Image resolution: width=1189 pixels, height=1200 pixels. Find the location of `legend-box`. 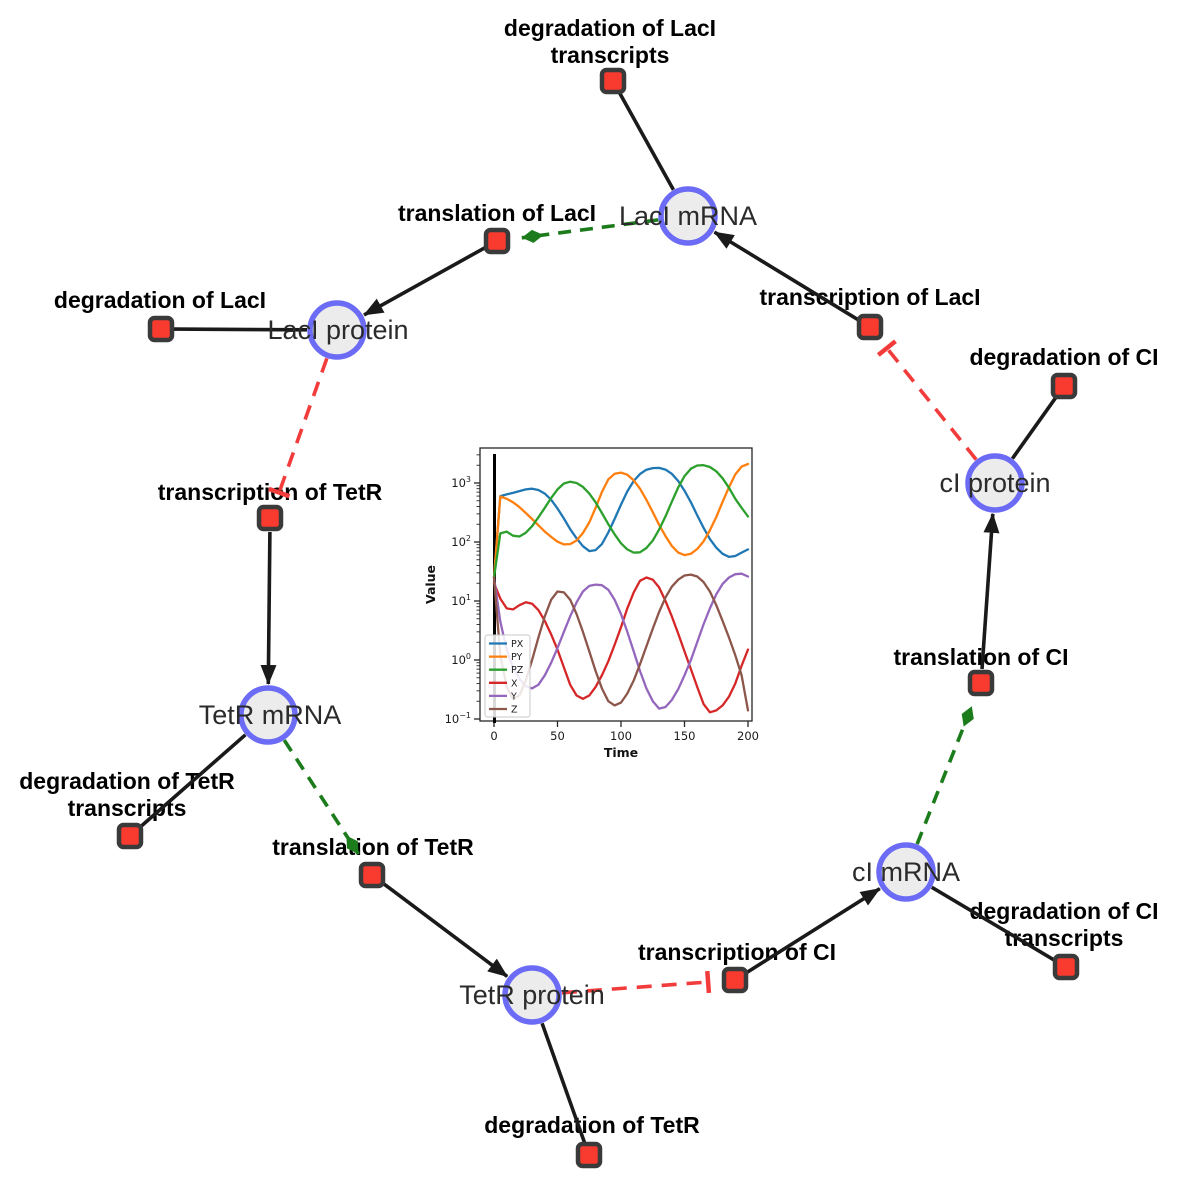

legend-box is located at coordinates (507, 676).